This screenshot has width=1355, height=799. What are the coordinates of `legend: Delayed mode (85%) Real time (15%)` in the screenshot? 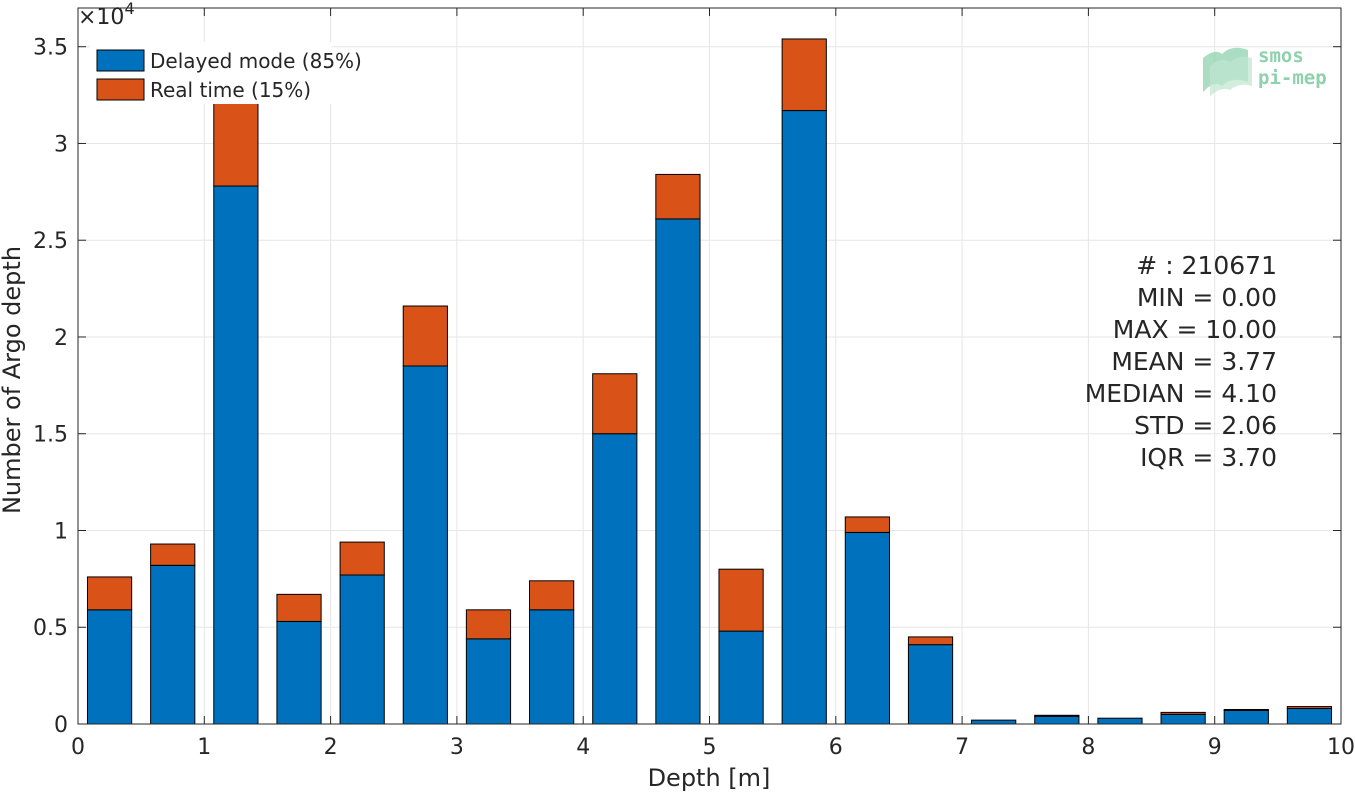 It's located at (226, 73).